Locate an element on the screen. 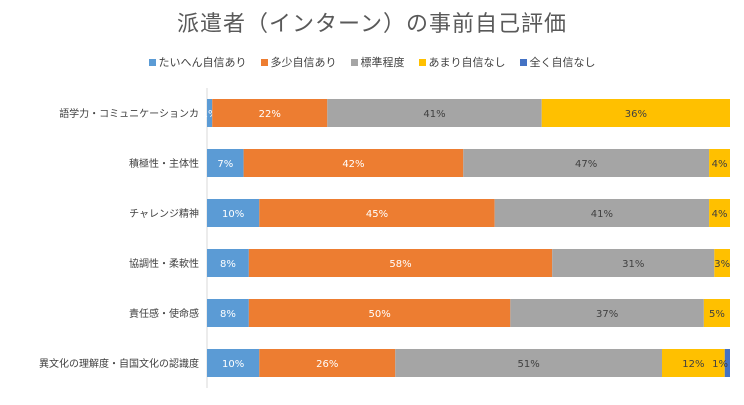 Image resolution: width=744 pixels, height=405 pixels. category-label: 語学力・コミュニケーションカ is located at coordinates (129, 113).